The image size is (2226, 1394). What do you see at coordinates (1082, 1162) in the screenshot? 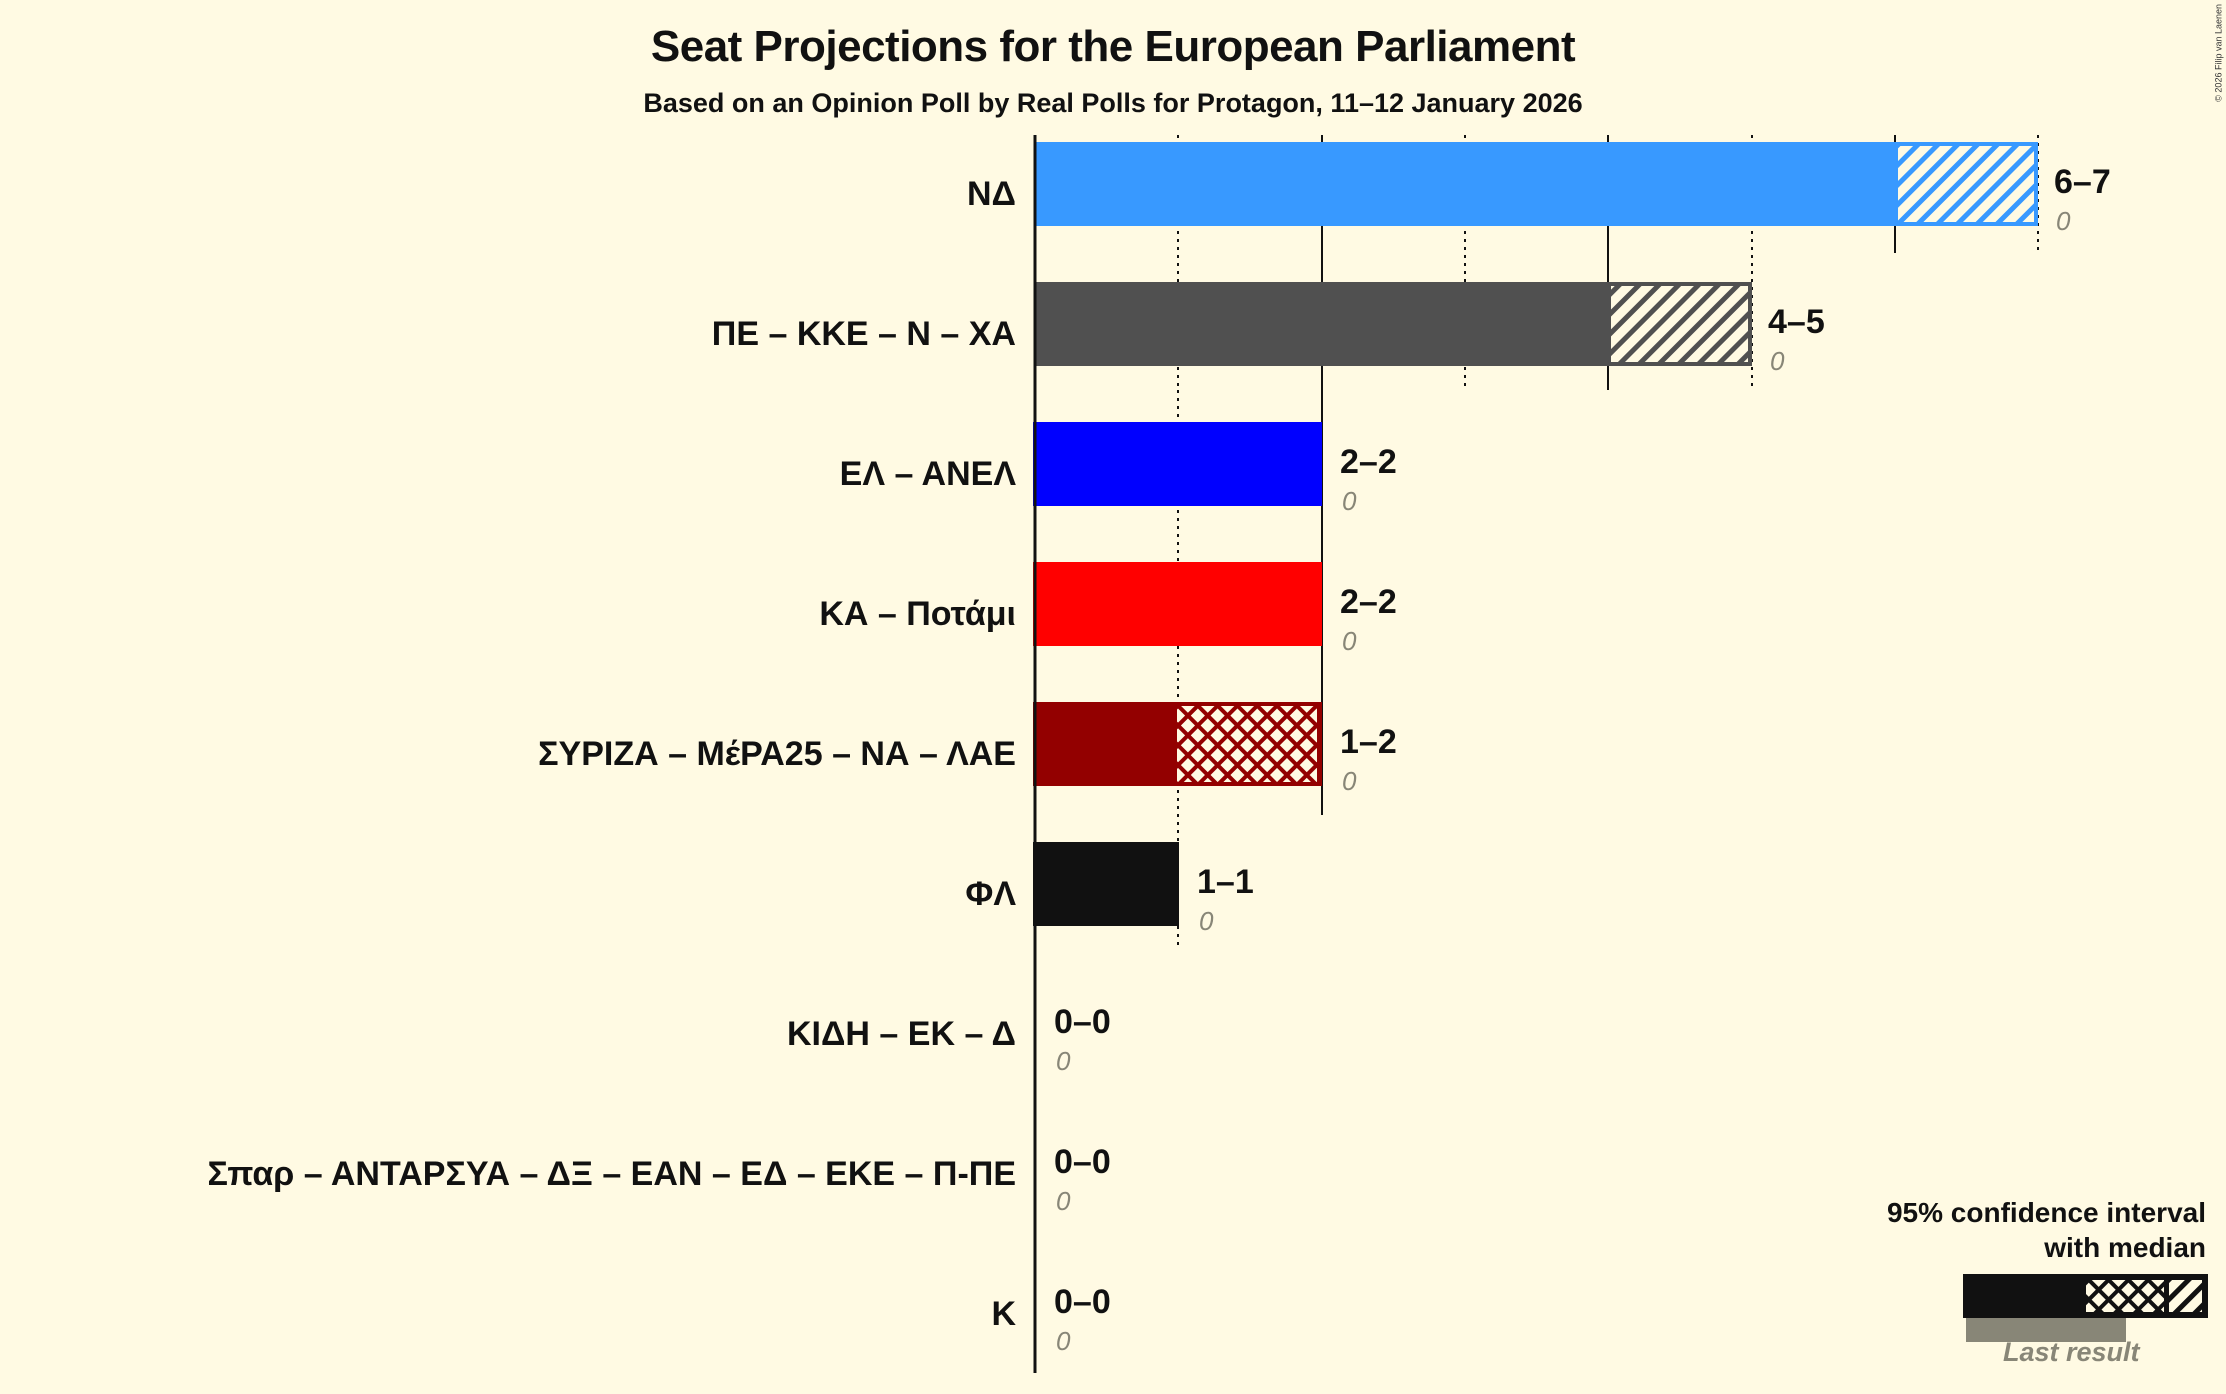
I see `range-label-spar: 0–0` at bounding box center [1082, 1162].